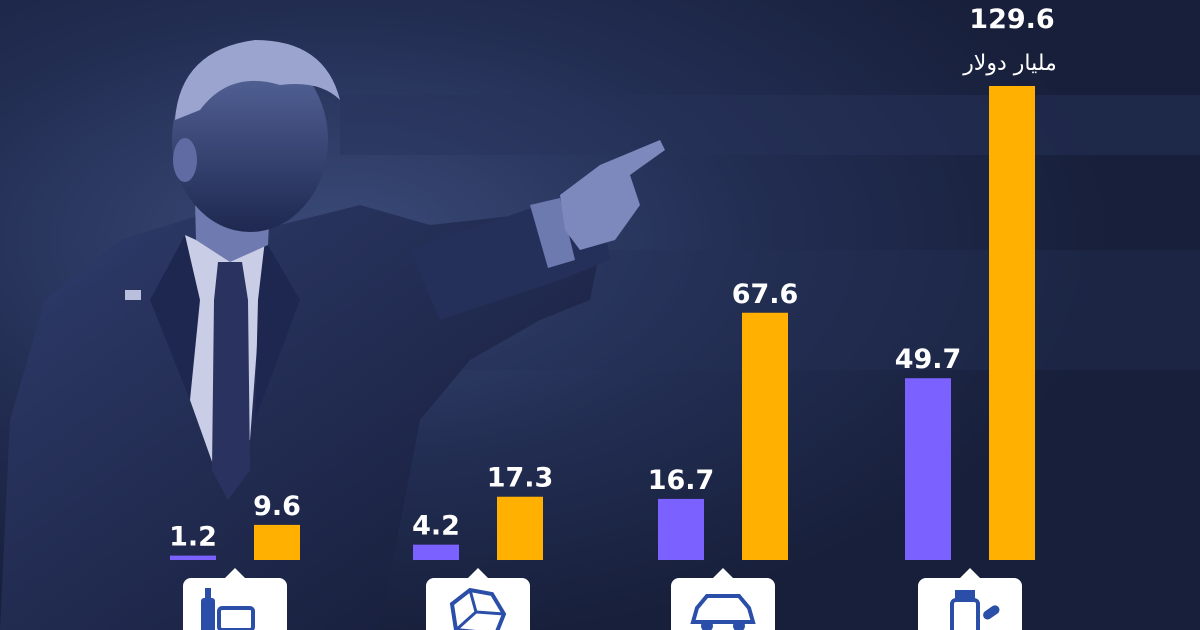  I want to click on value-label-food-and-beverages-series-2: 9.6, so click(277, 506).